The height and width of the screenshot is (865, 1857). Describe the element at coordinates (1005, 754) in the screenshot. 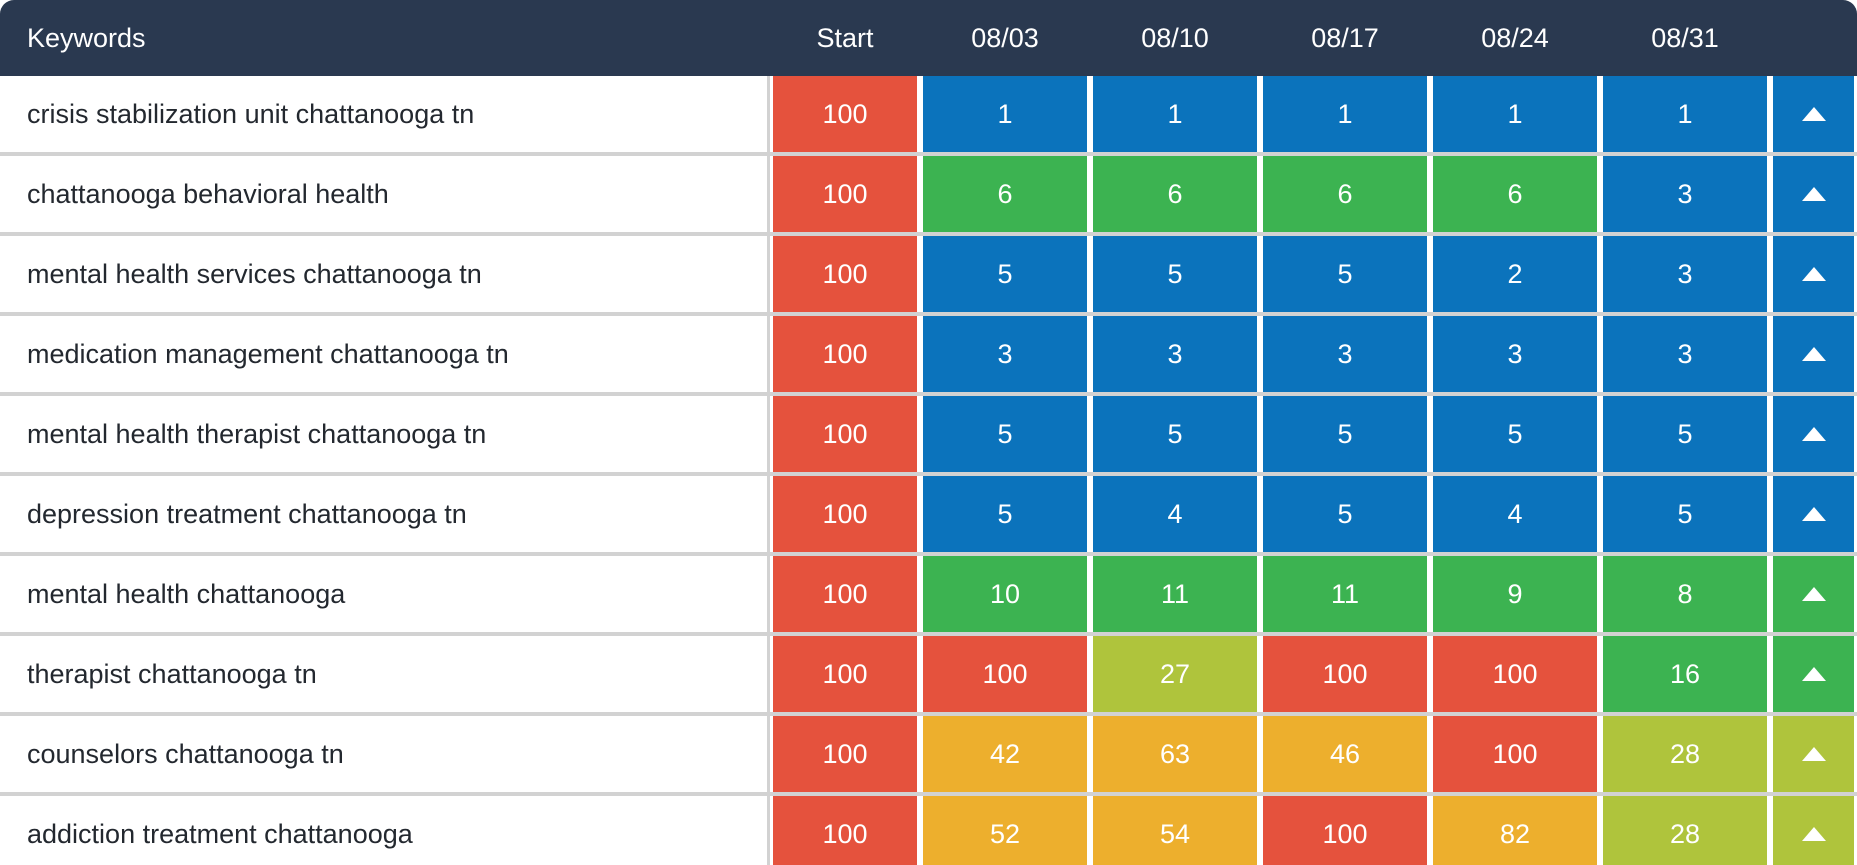

I see `rank-cell: 42` at that location.